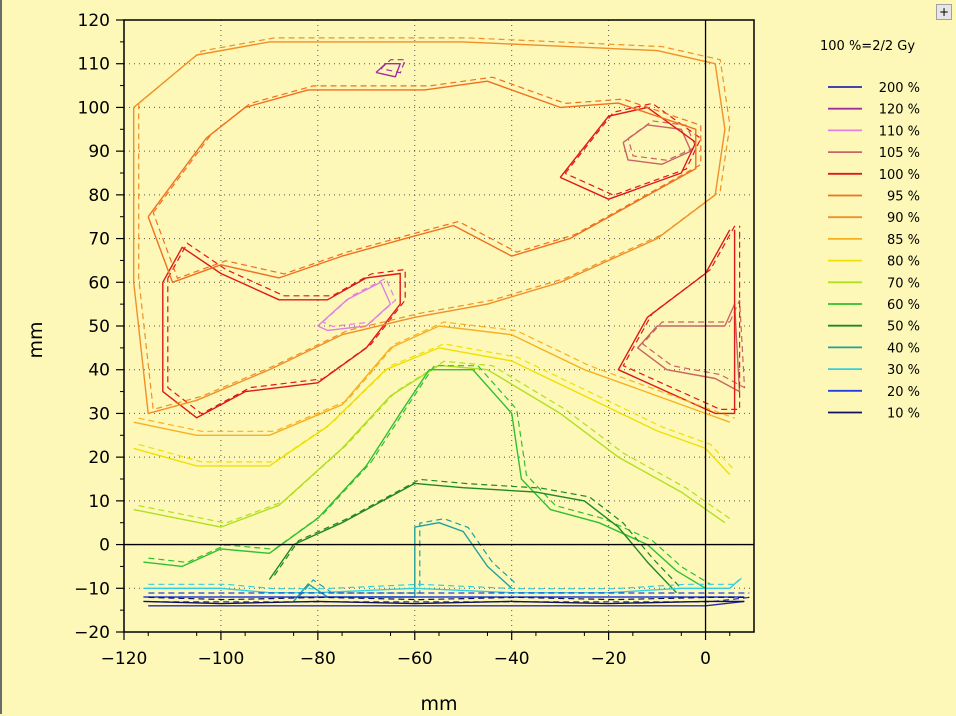 Image resolution: width=956 pixels, height=716 pixels. Describe the element at coordinates (903, 305) in the screenshot. I see `legend-label-10: 60 %` at that location.